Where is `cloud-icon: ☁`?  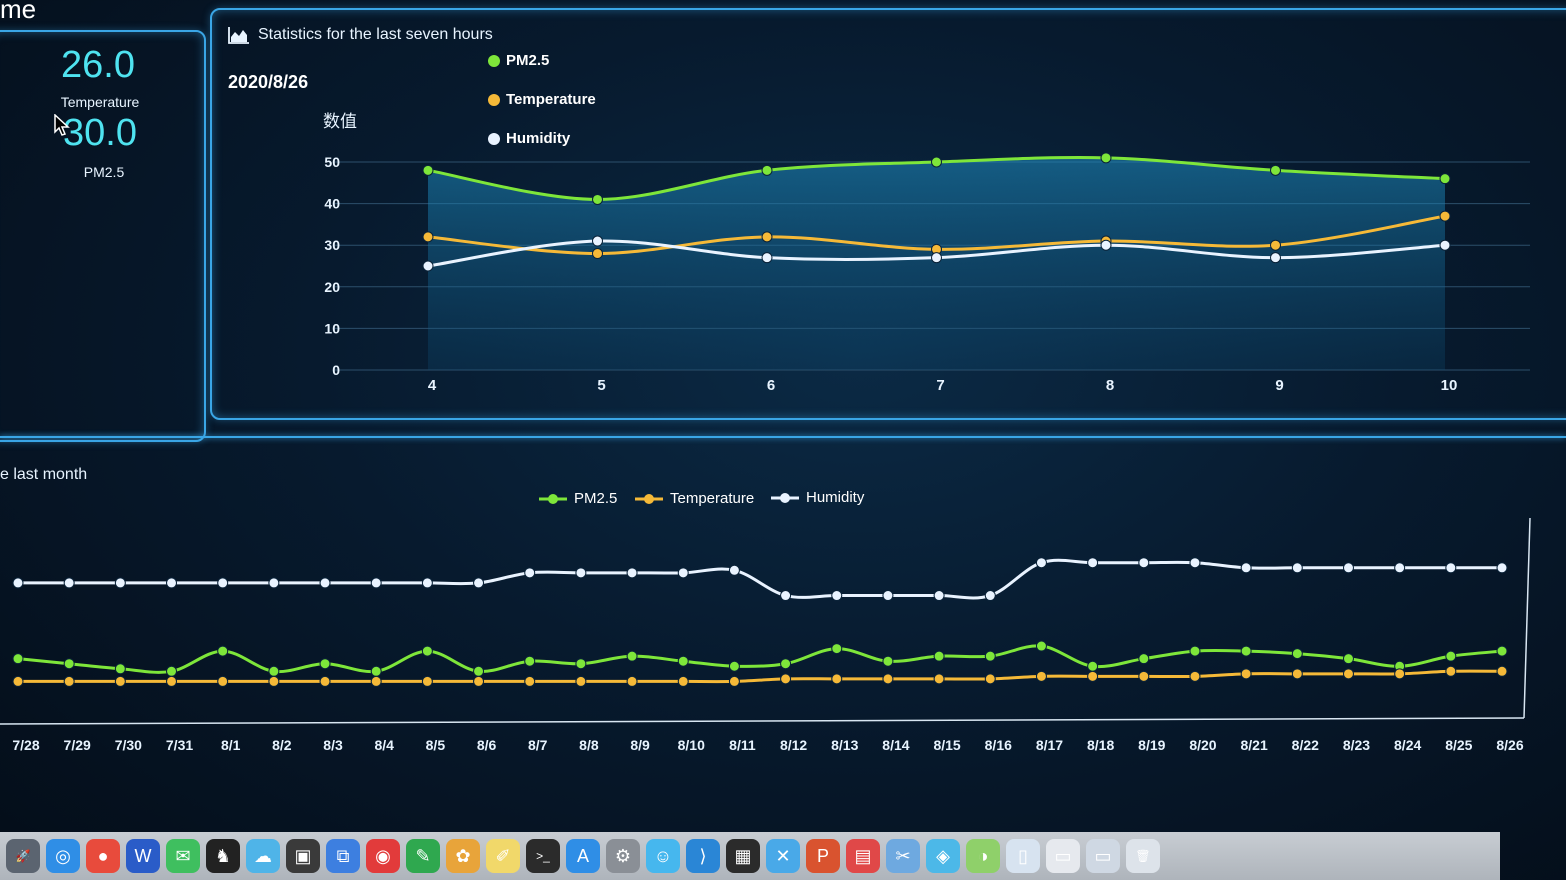 cloud-icon: ☁ is located at coordinates (263, 856).